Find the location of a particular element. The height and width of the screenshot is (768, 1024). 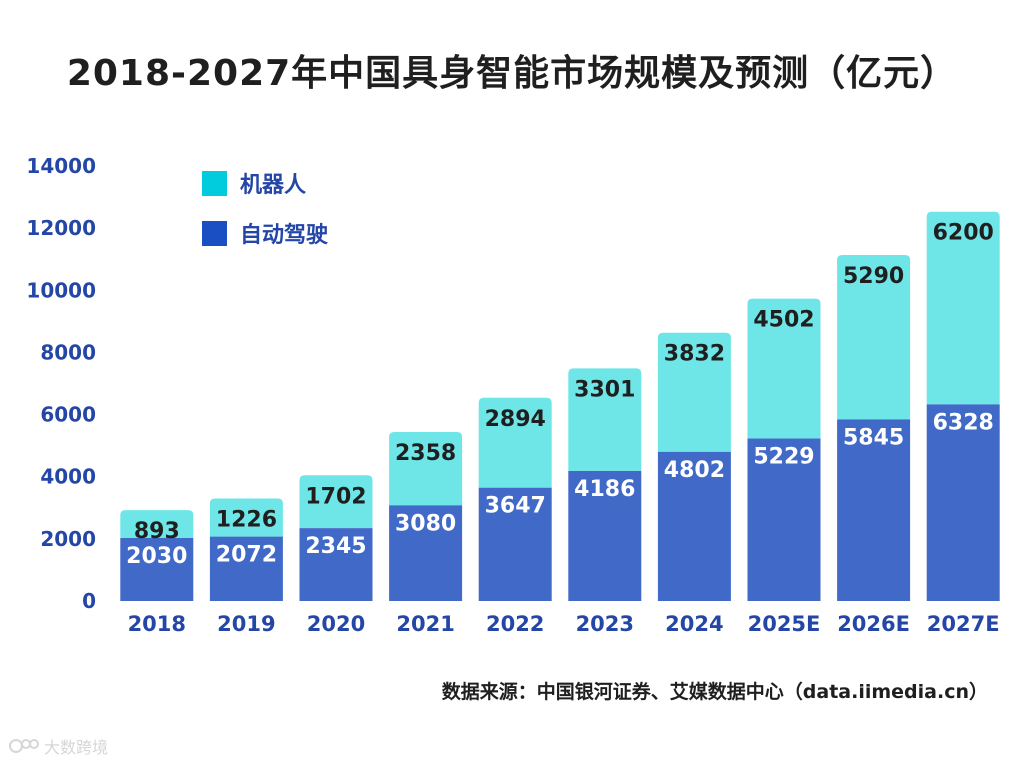

data-label-autonomous-driving-2018: 2030 is located at coordinates (156, 556).